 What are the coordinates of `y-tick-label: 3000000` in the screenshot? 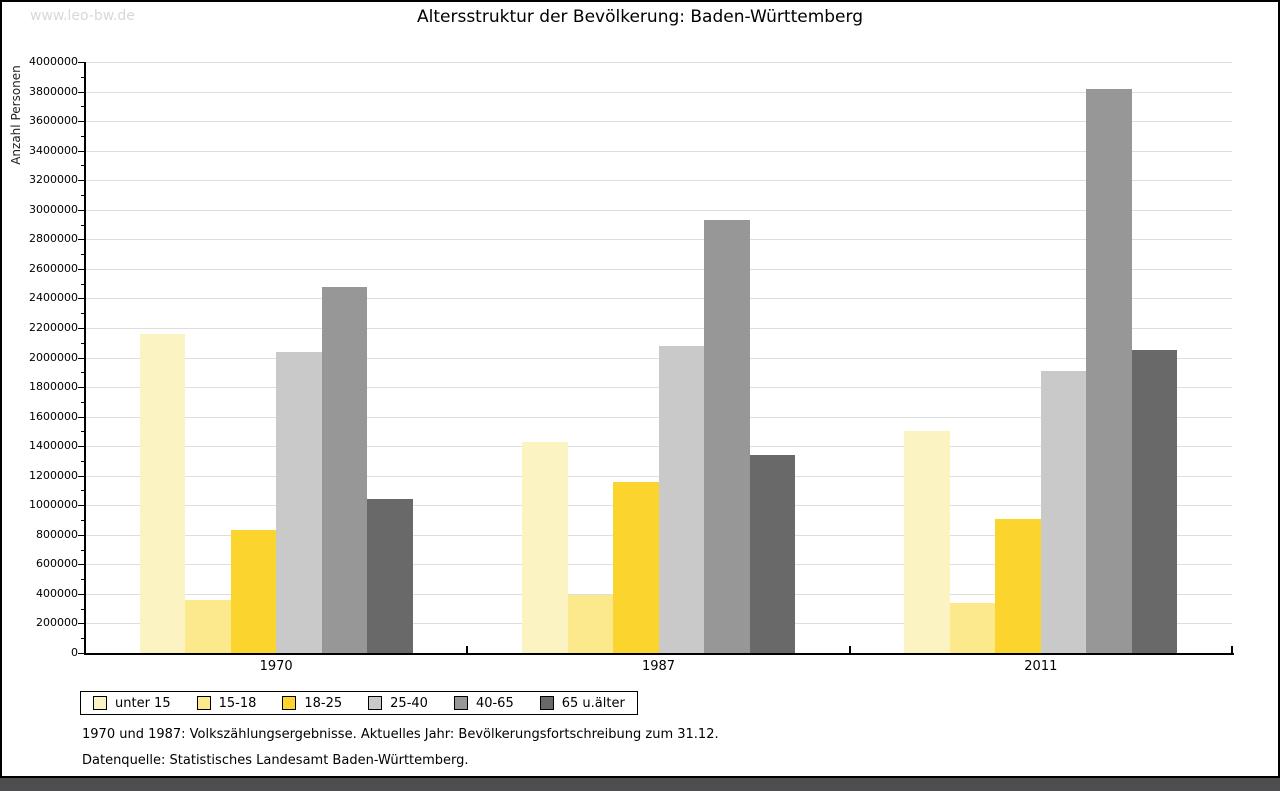 It's located at (53, 209).